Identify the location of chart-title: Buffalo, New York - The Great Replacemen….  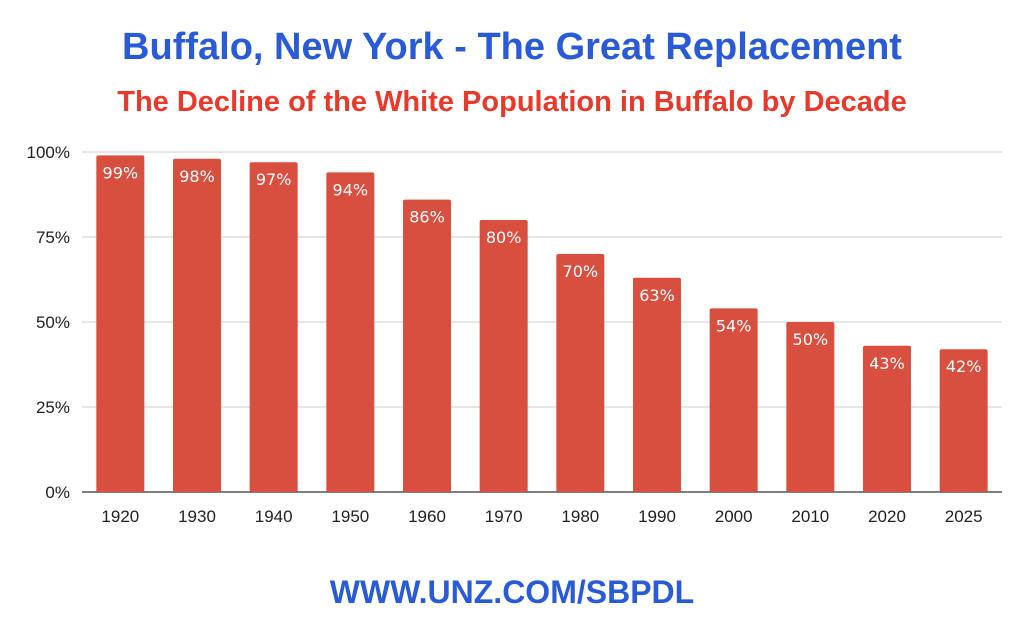
(512, 47).